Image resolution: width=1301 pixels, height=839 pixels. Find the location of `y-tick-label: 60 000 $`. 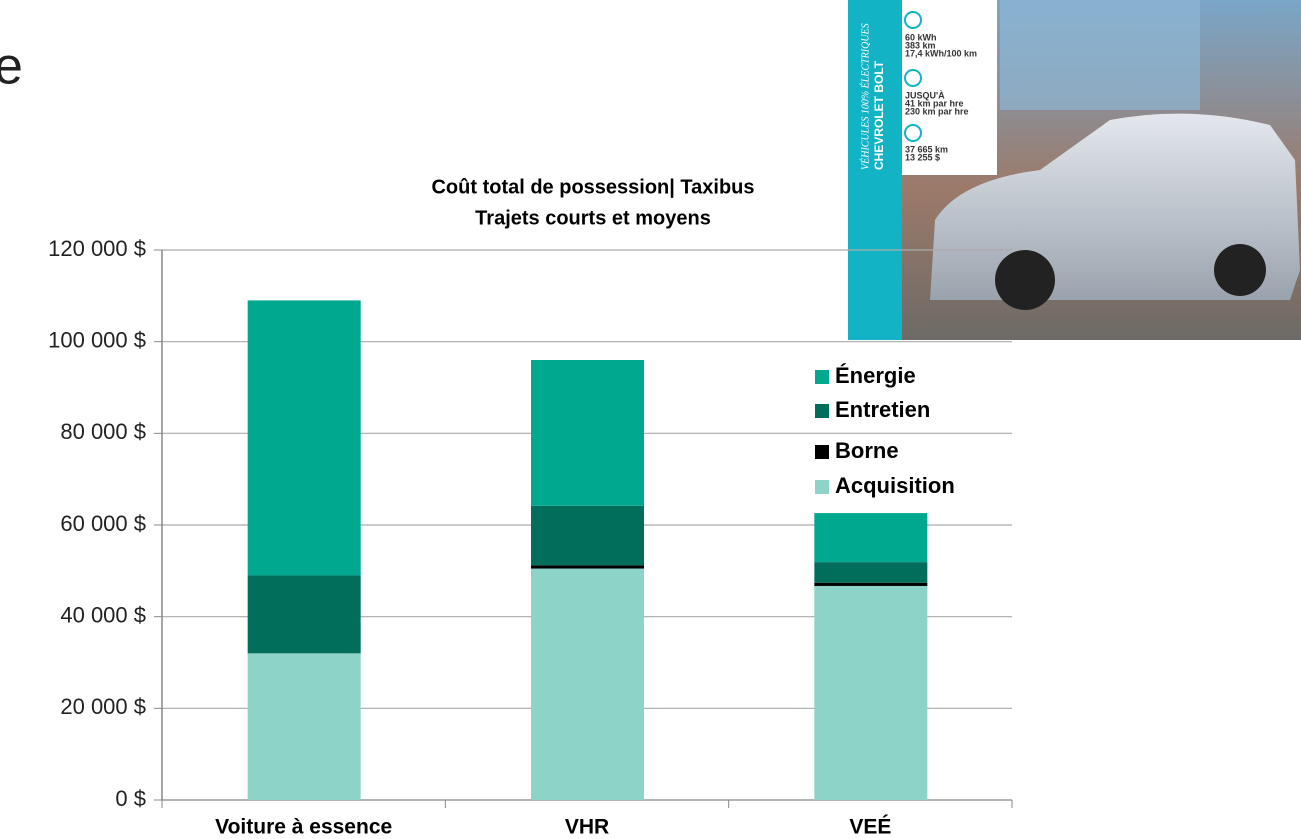

y-tick-label: 60 000 $ is located at coordinates (103, 523).